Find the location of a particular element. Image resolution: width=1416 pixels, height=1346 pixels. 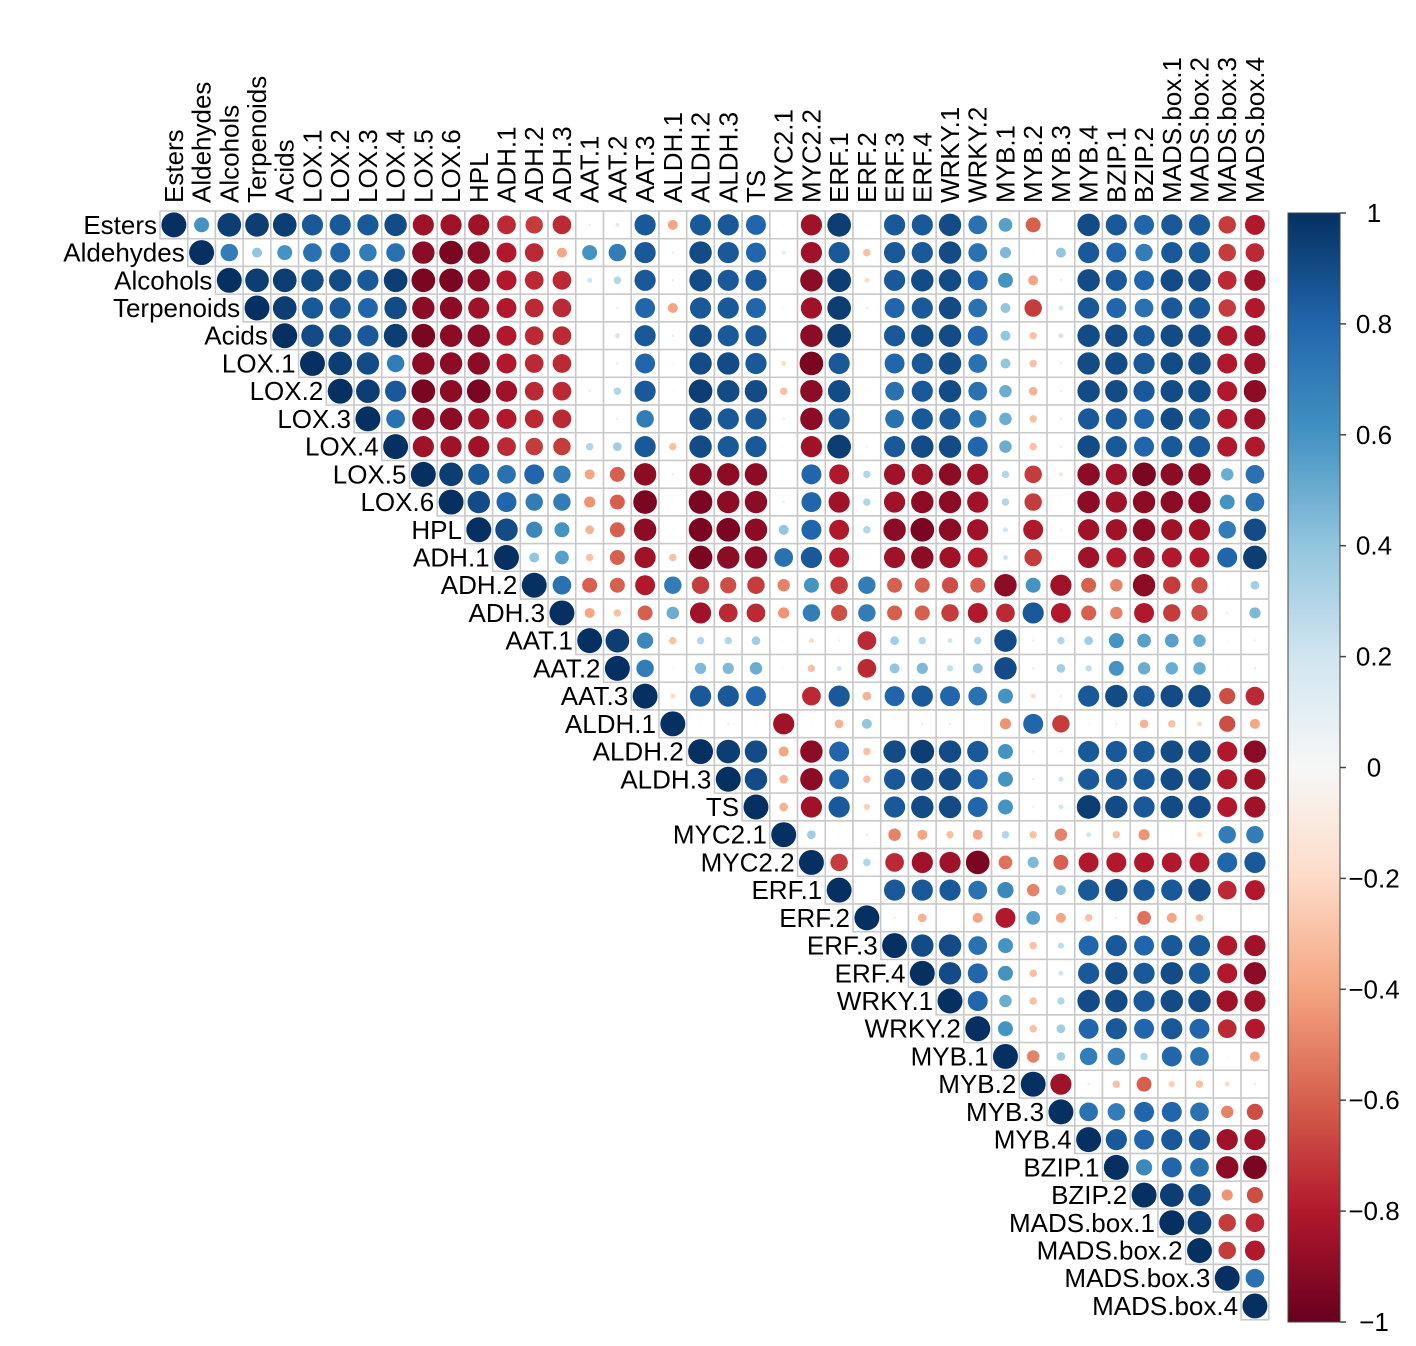

row-label: MADS.box.4 is located at coordinates (1165, 1306).